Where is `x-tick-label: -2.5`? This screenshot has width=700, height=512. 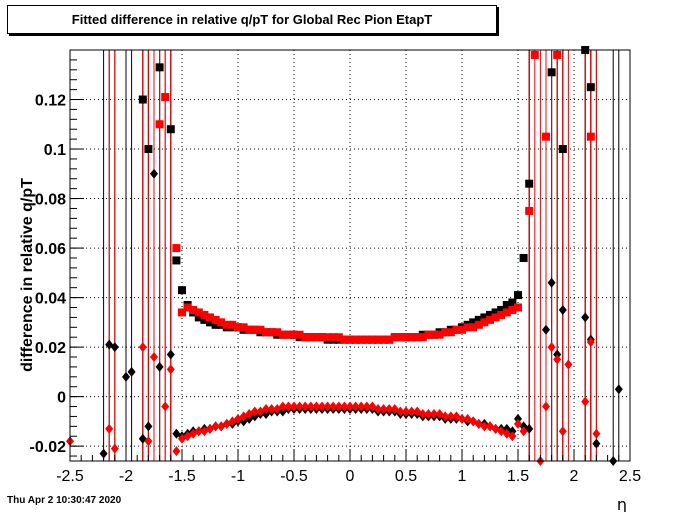
x-tick-label: -2.5 is located at coordinates (70, 476).